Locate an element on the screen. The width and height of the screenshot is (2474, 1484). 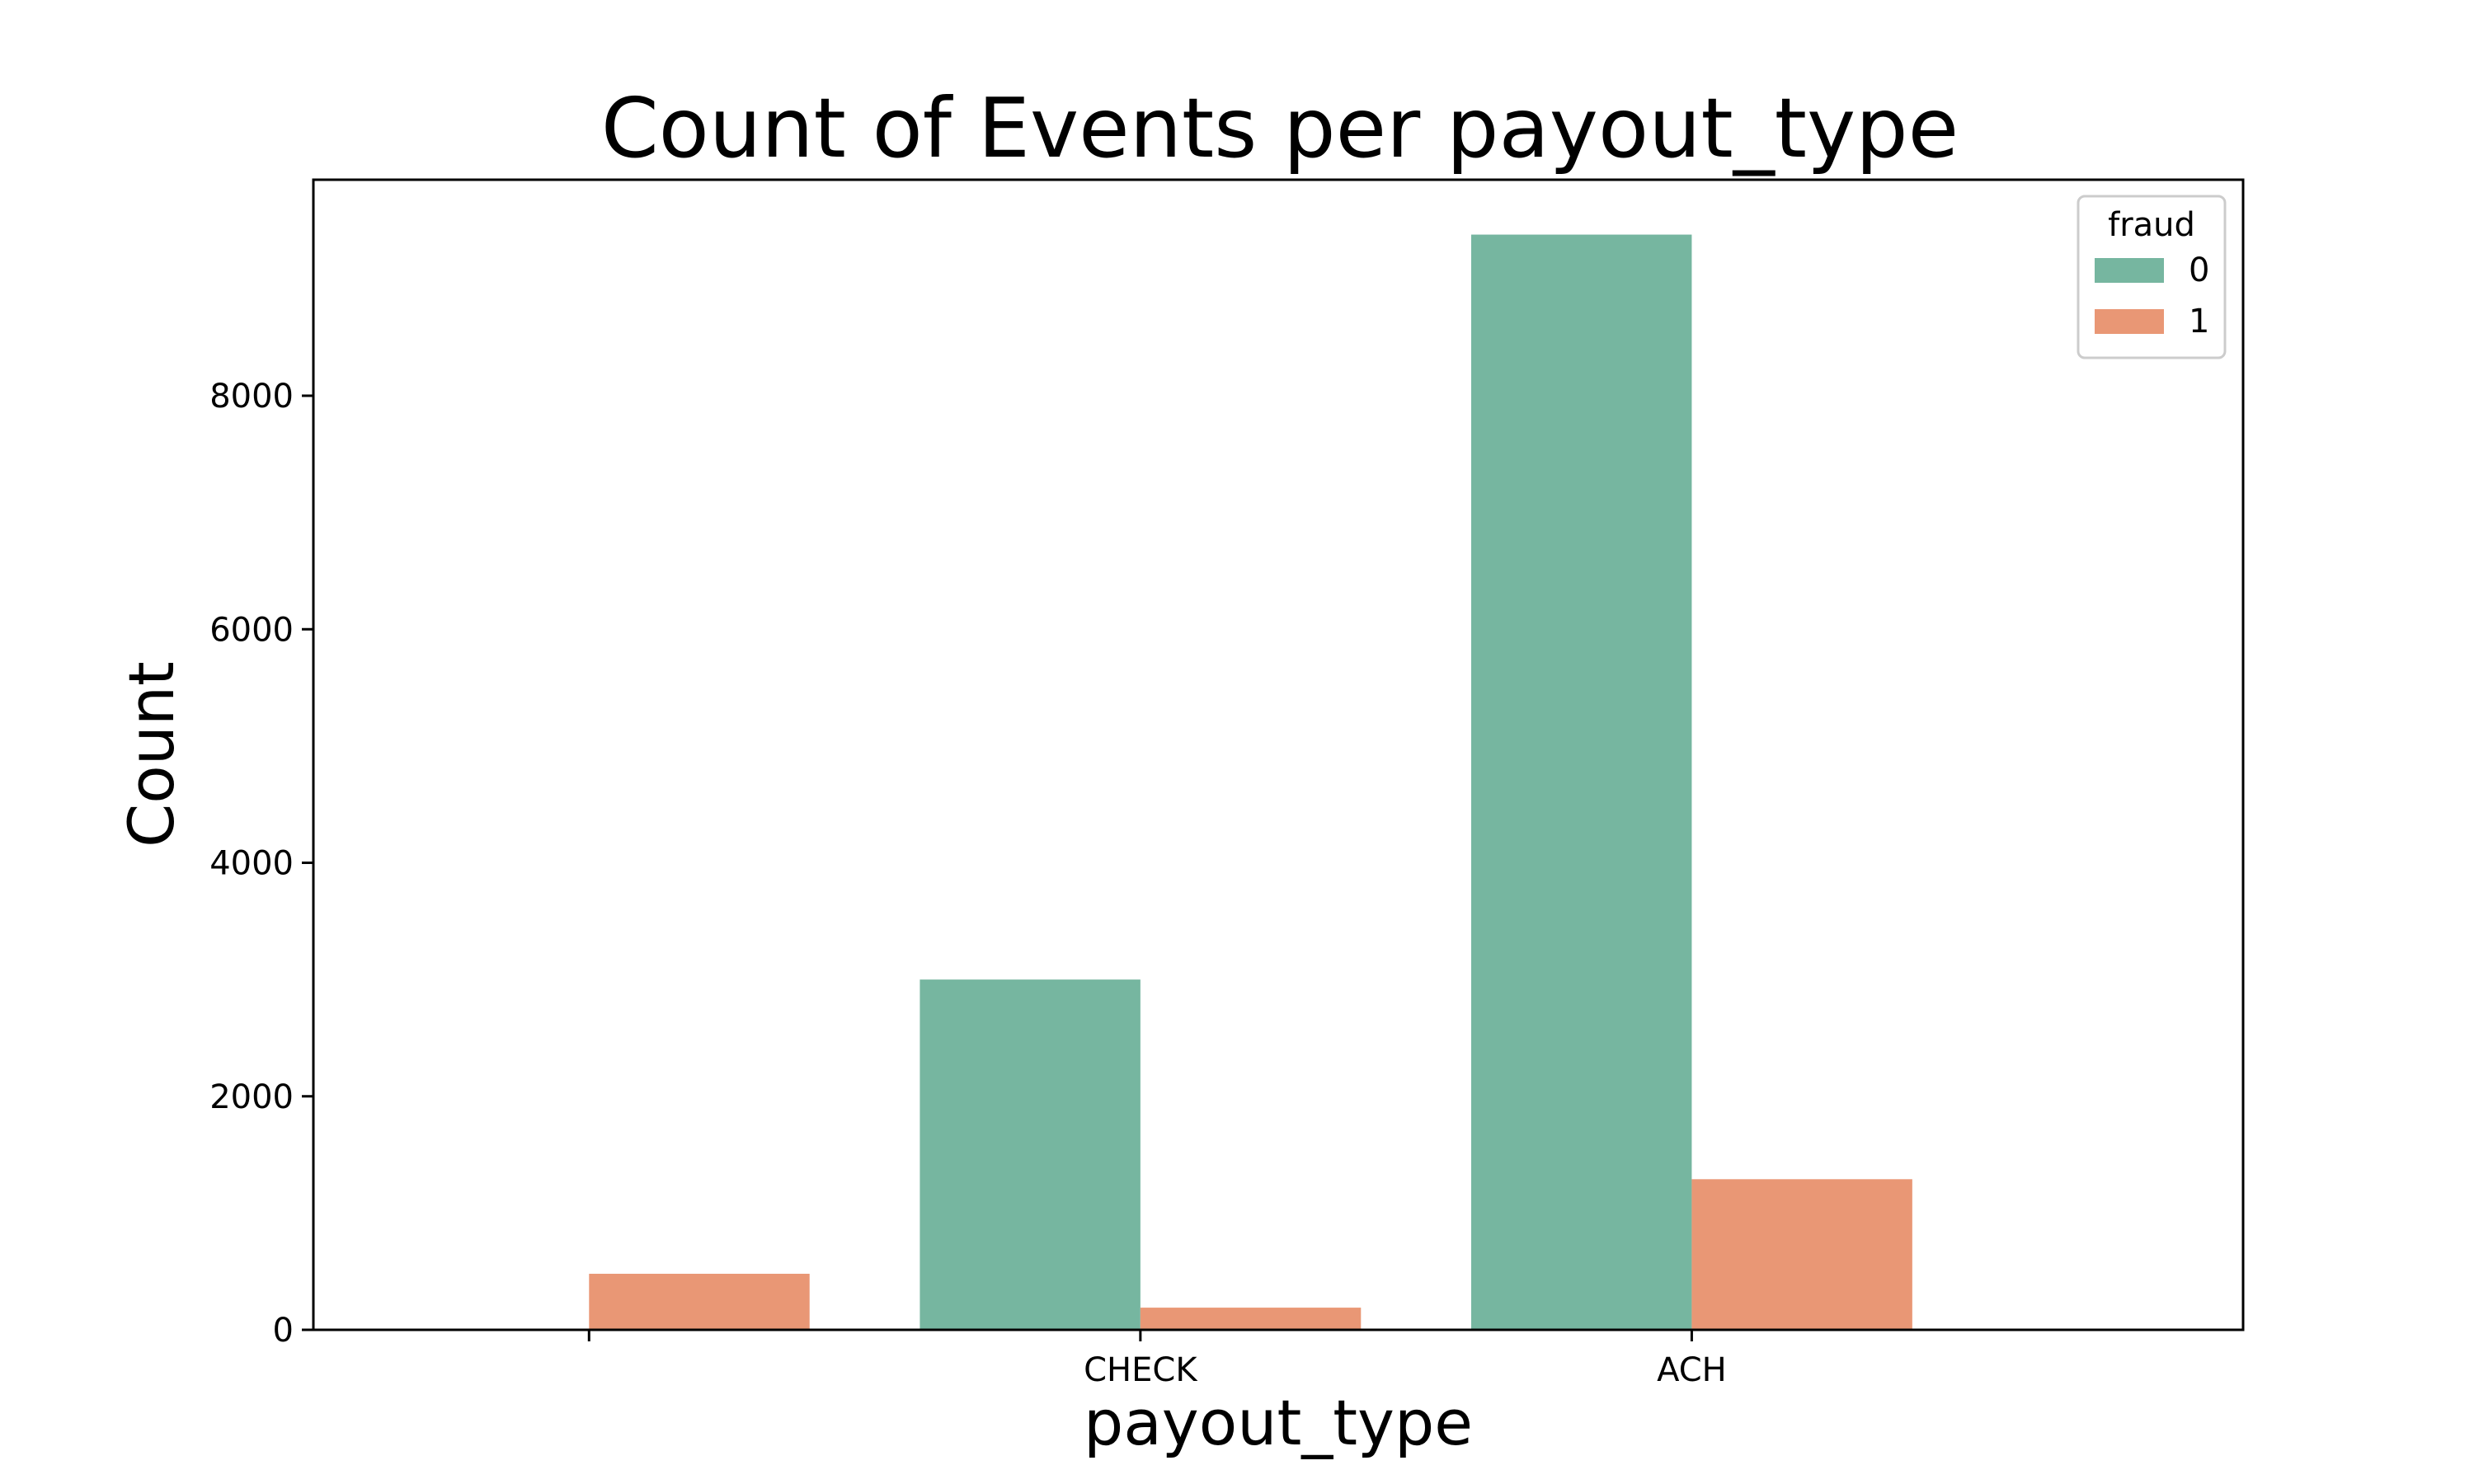
chart-title: Count of Events per payout_type is located at coordinates (1280, 128).